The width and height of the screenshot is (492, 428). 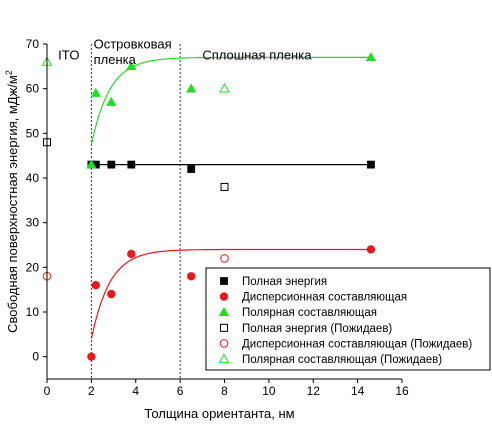 What do you see at coordinates (358, 391) in the screenshot?
I see `x-tick-label-7: 14` at bounding box center [358, 391].